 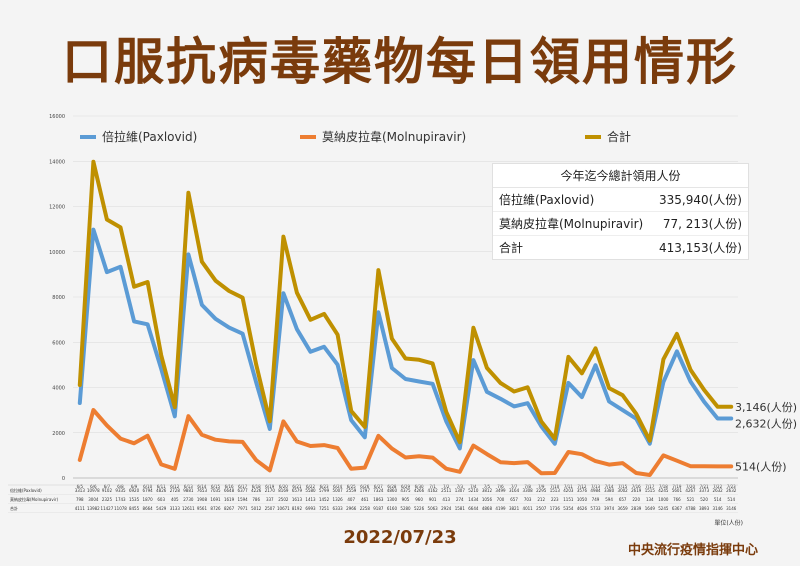 What do you see at coordinates (256, 508) in the screenshot?
I see `table-cell: 5012` at bounding box center [256, 508].